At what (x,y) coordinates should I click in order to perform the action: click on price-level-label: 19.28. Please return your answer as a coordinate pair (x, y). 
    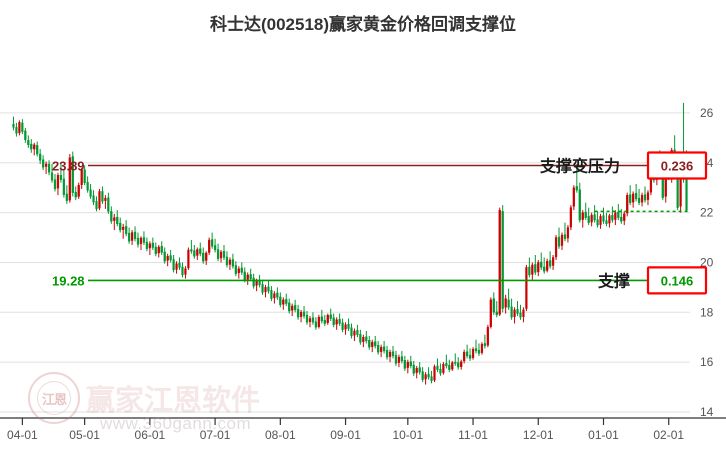
    Looking at the image, I should click on (68, 280).